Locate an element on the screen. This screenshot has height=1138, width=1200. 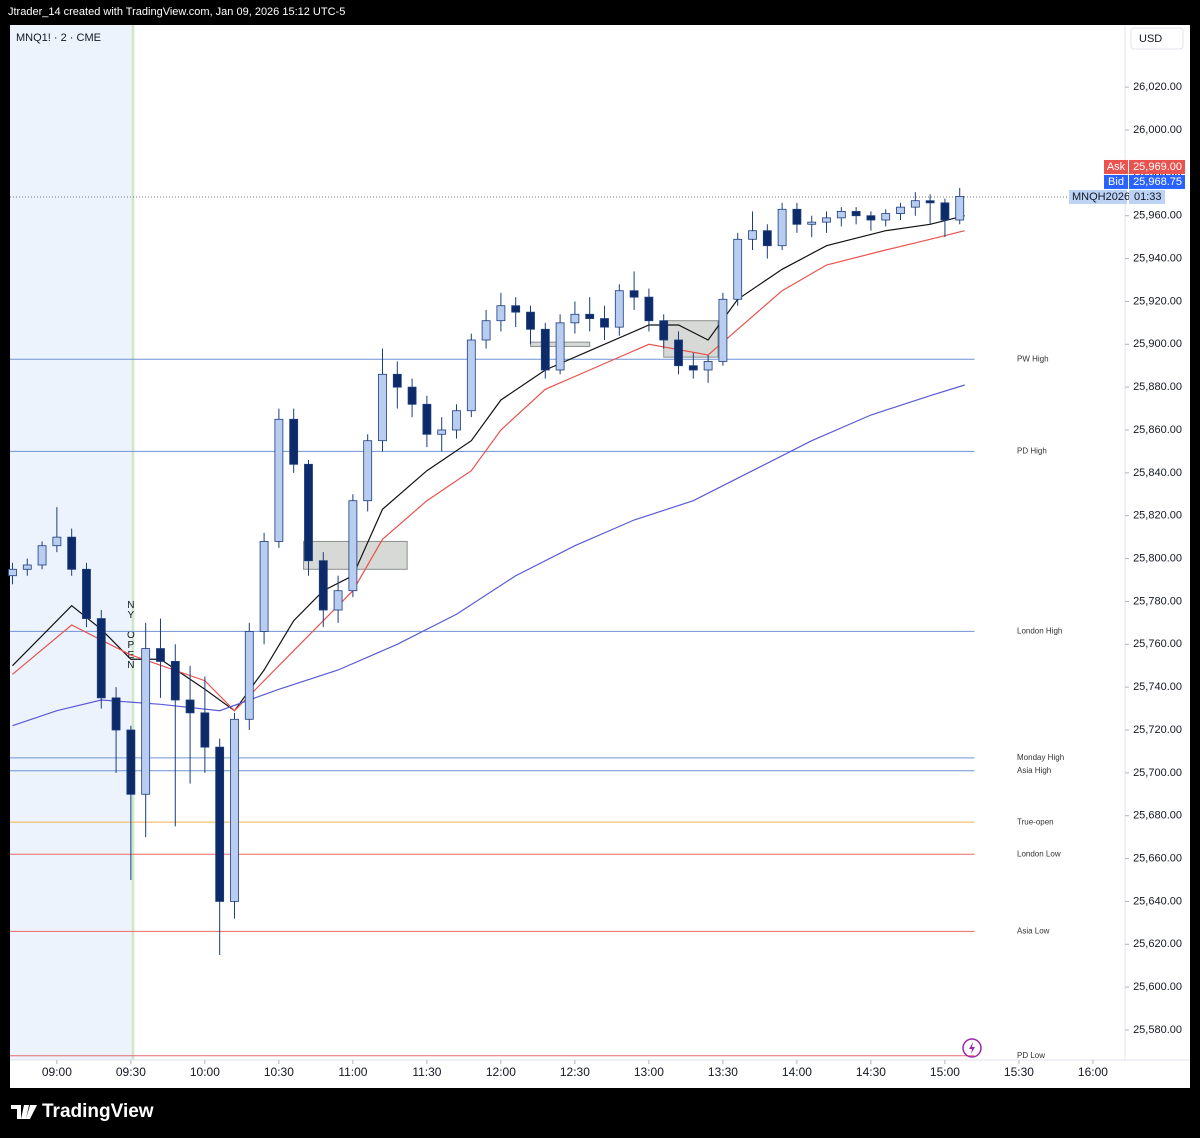
alert-icon is located at coordinates (972, 1048).